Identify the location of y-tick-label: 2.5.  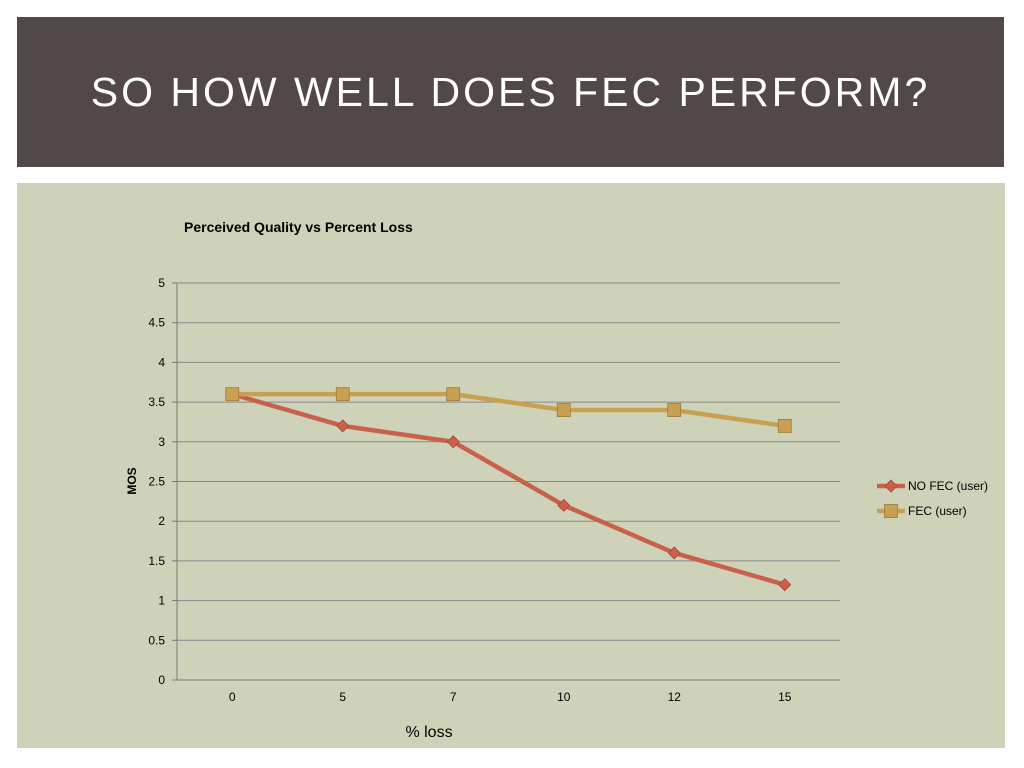
(156, 482).